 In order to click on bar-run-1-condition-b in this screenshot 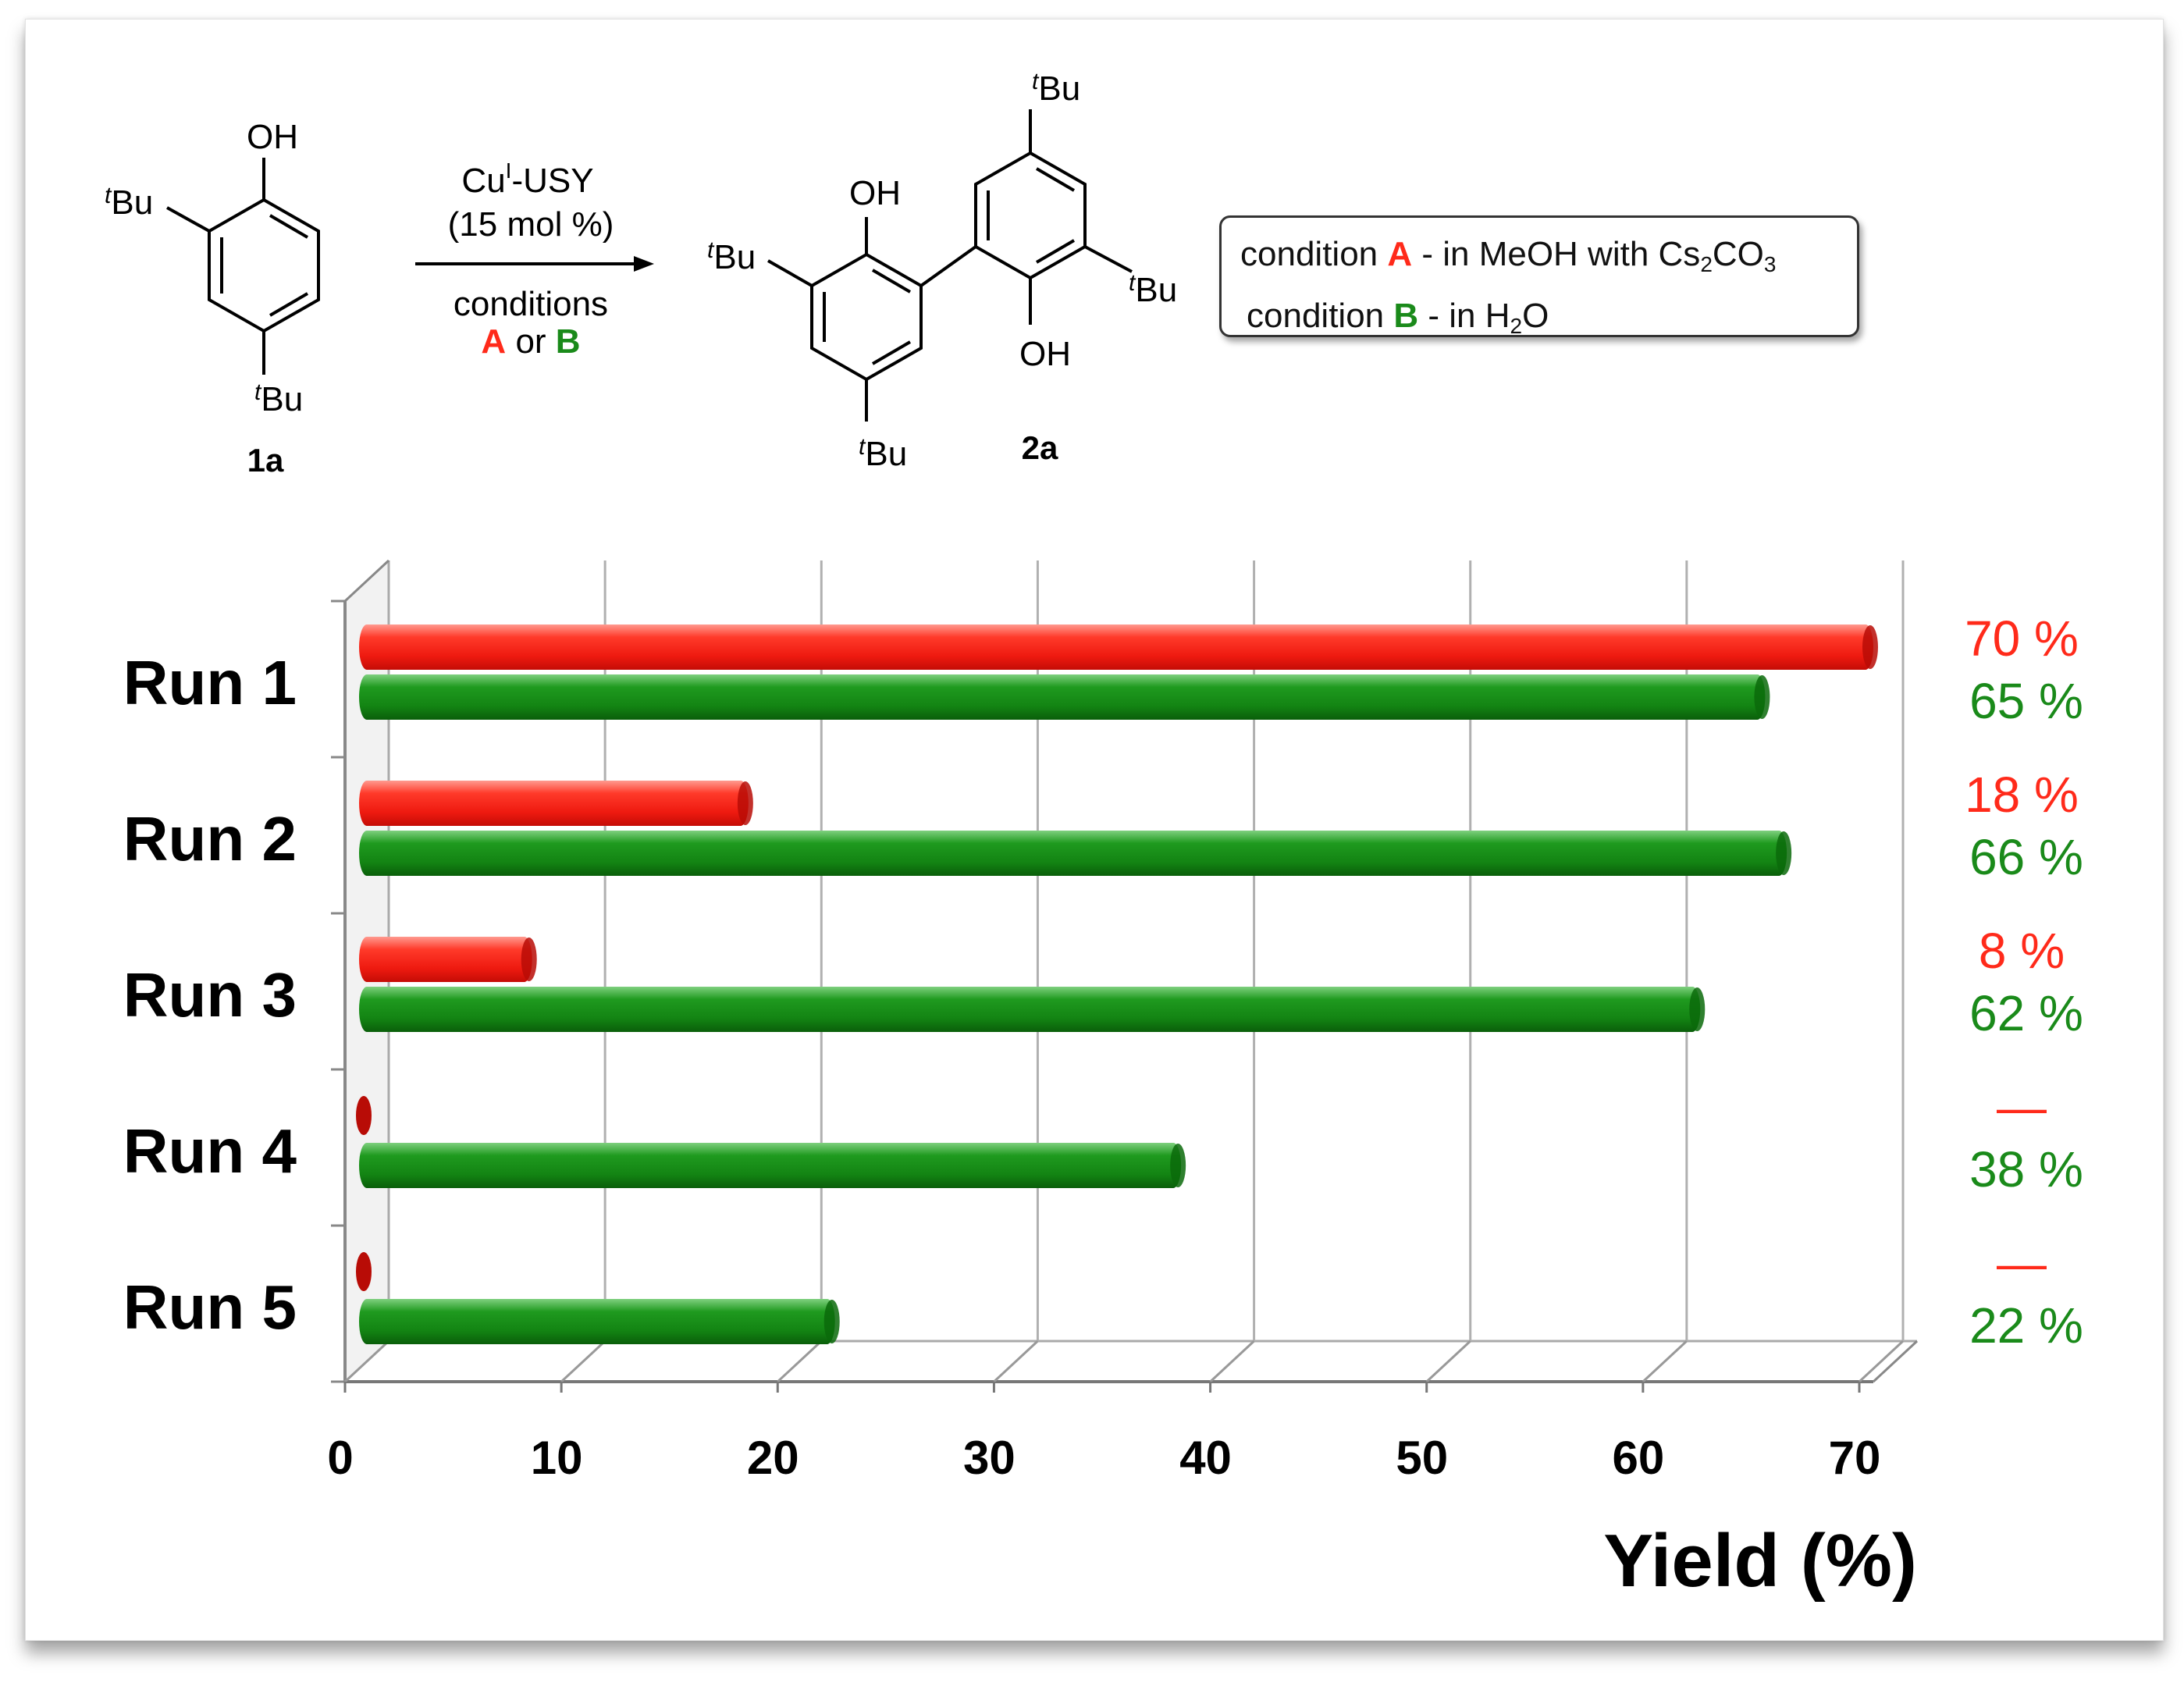, I will do `click(1062, 697)`.